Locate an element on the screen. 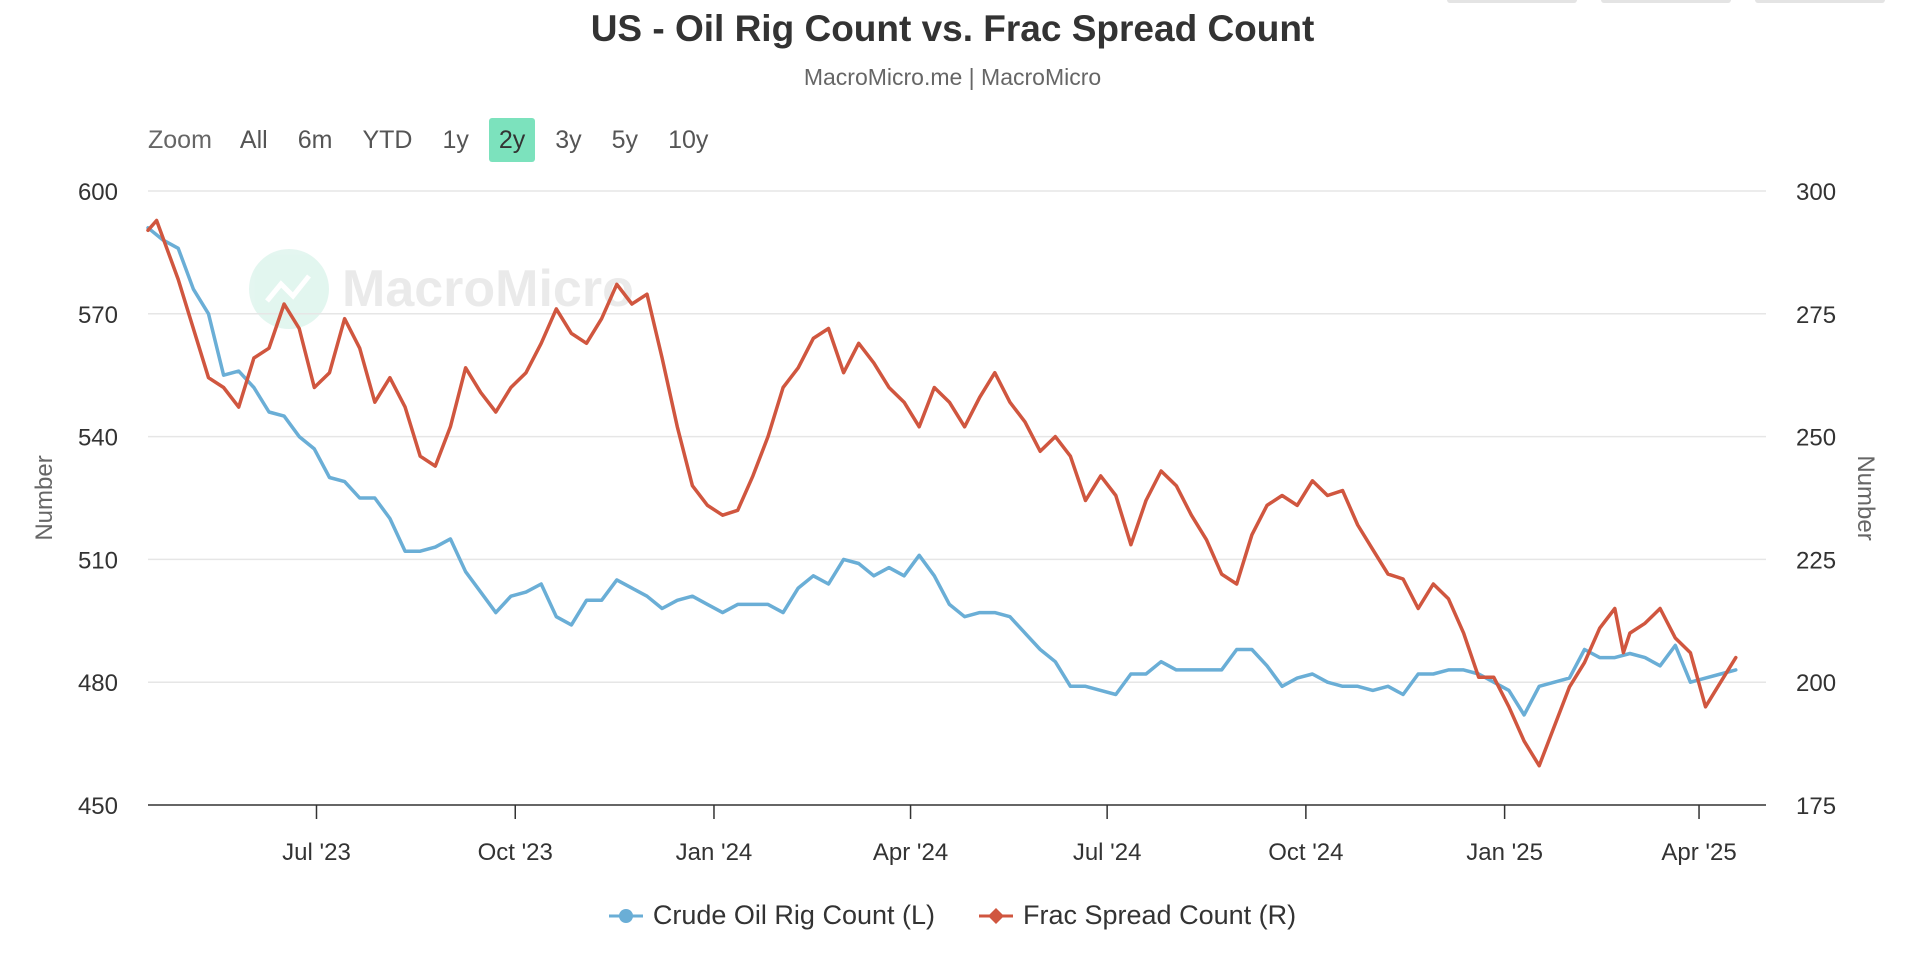 Image resolution: width=1905 pixels, height=971 pixels. chart-title: US - Oil Rig Count vs. Frac Spread Count is located at coordinates (952, 28).